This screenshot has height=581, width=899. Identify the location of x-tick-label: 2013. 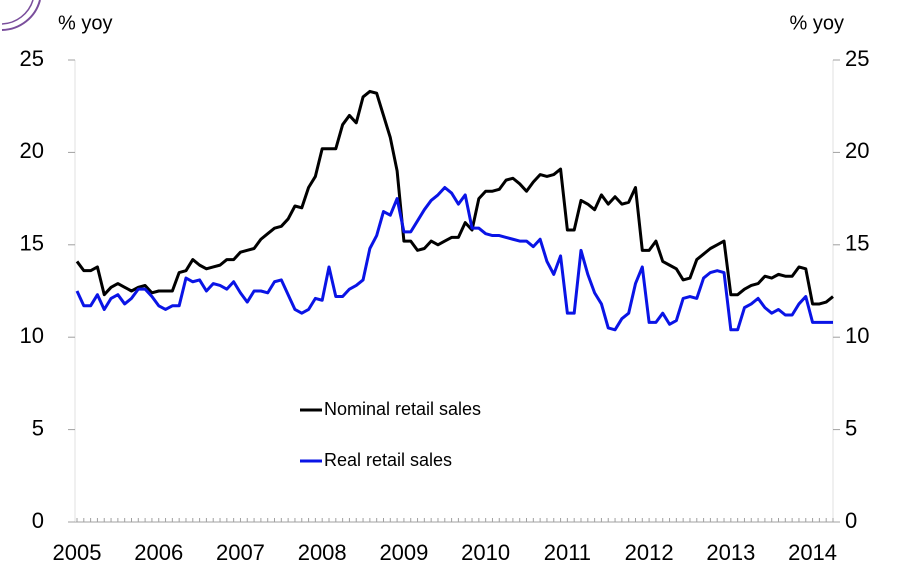
(730, 552).